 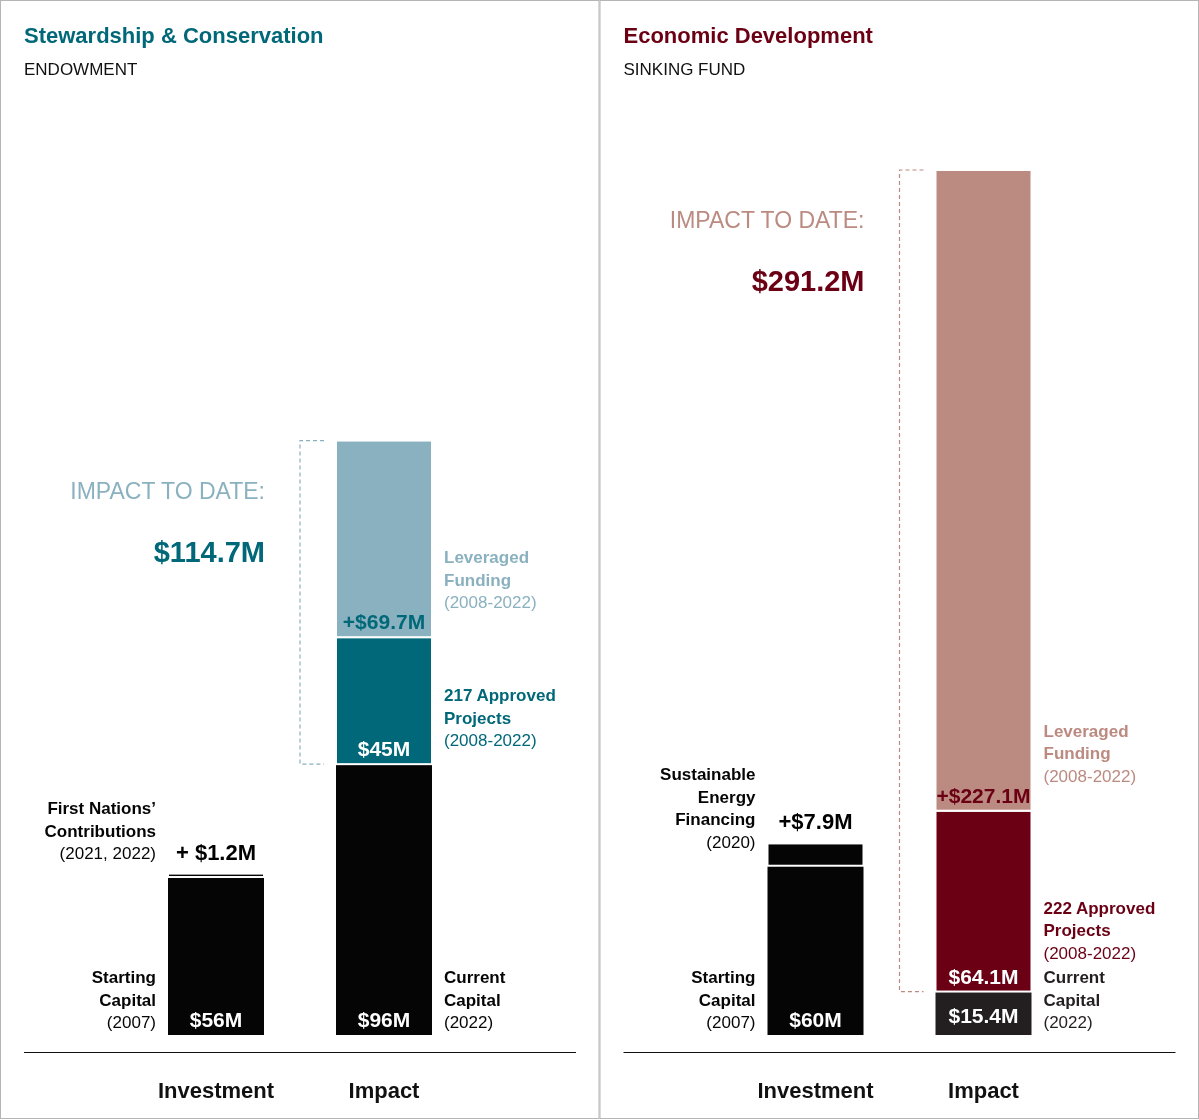 I want to click on chart-subtitle: ENDOWMENT, so click(x=81, y=69).